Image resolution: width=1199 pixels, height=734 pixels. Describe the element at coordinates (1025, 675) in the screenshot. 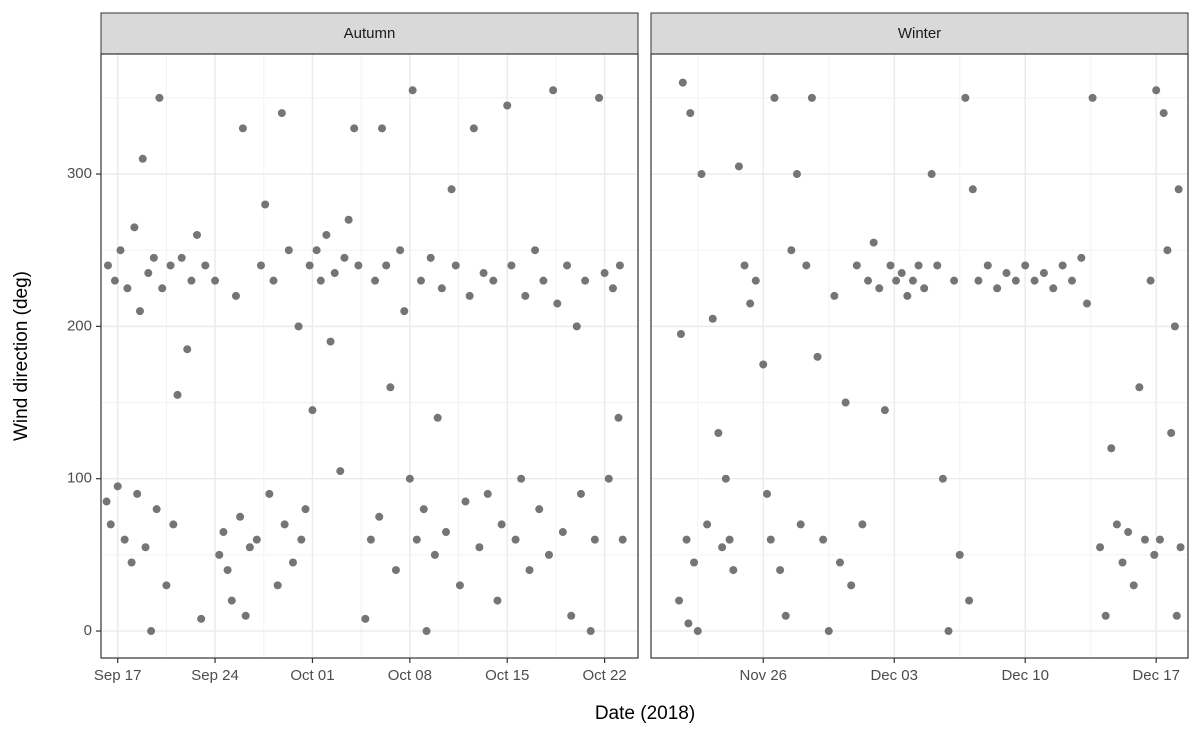

I see `x-tick-label: Dec 10` at that location.